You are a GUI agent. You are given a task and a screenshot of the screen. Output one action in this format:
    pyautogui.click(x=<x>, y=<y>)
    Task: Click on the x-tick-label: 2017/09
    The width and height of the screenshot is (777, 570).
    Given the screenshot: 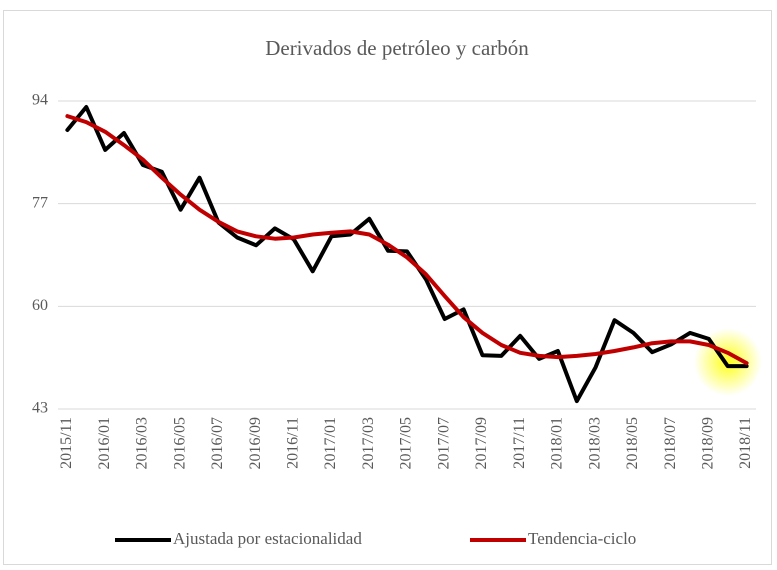 What is the action you would take?
    pyautogui.click(x=481, y=443)
    